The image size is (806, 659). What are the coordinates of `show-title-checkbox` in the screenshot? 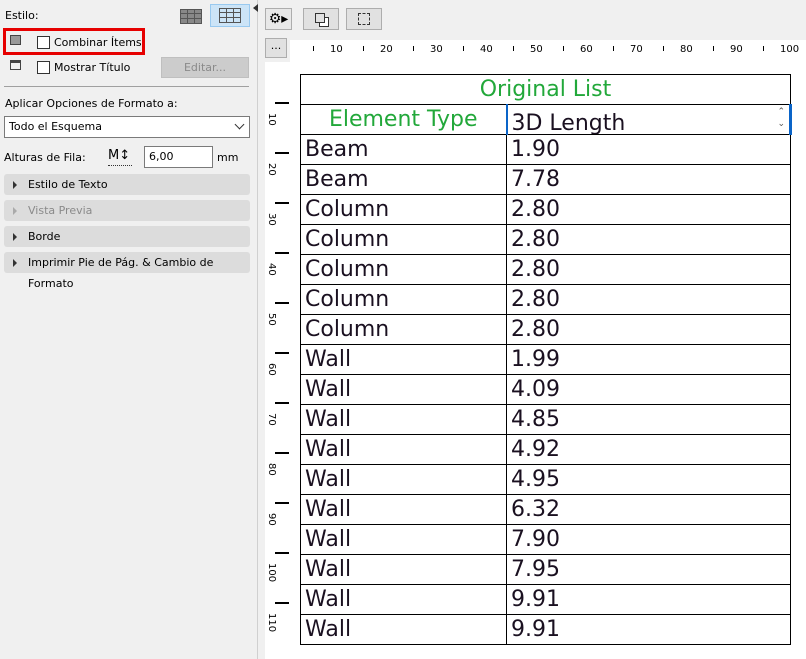 It's located at (43, 67).